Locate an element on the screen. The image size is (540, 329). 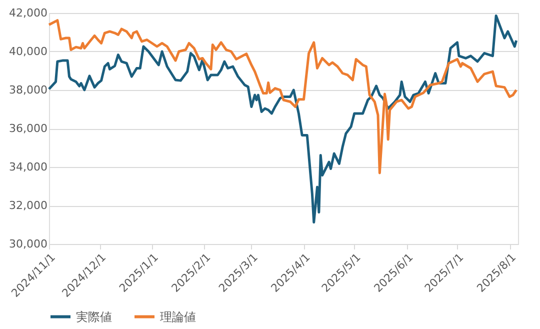
legend-label: 理論値 is located at coordinates (178, 317).